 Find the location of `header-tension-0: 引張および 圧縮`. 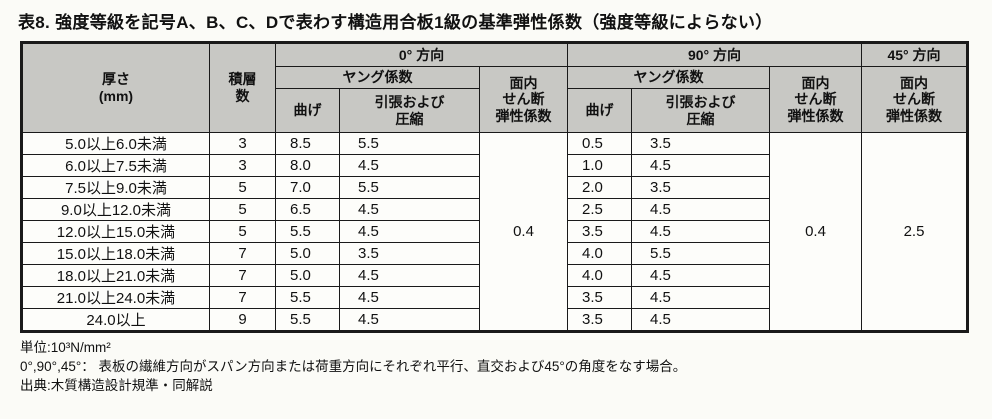

header-tension-0: 引張および 圧縮 is located at coordinates (409, 110).